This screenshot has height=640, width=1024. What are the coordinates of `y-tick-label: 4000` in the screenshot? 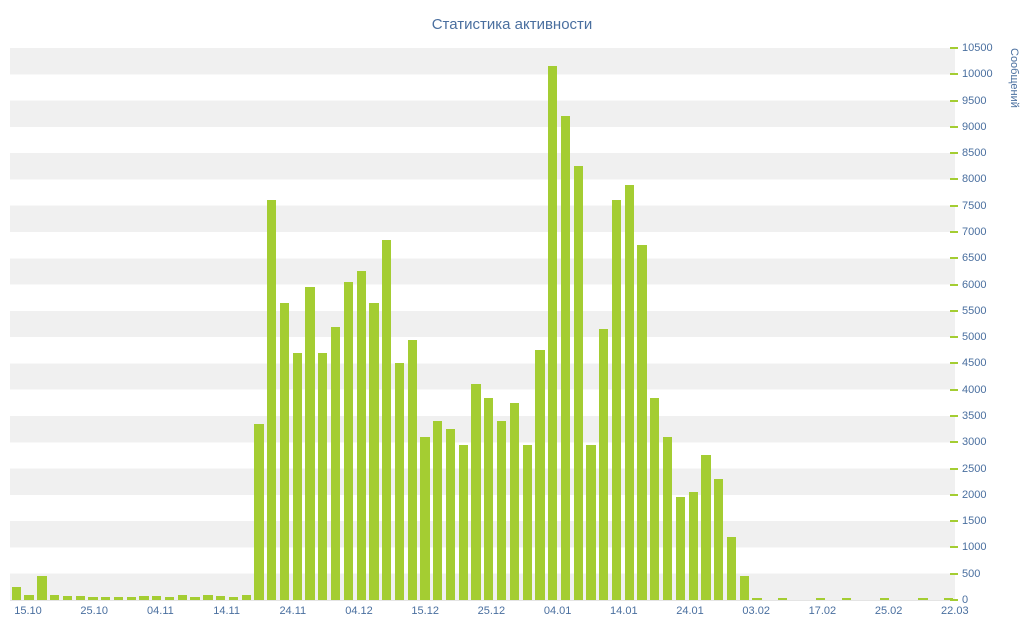 It's located at (974, 389).